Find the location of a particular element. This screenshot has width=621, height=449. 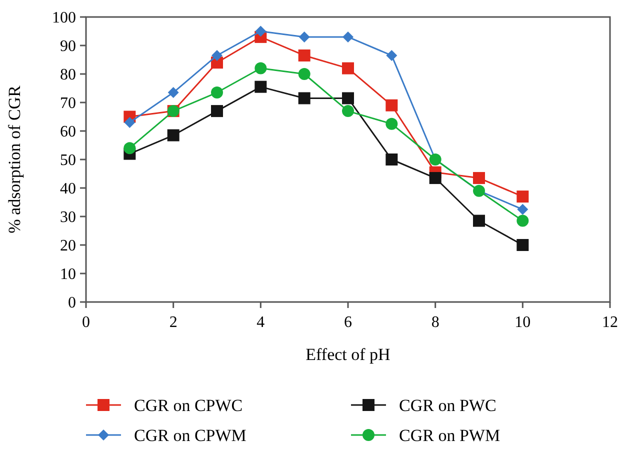

x-axis-title: Effect of pH is located at coordinates (348, 354).